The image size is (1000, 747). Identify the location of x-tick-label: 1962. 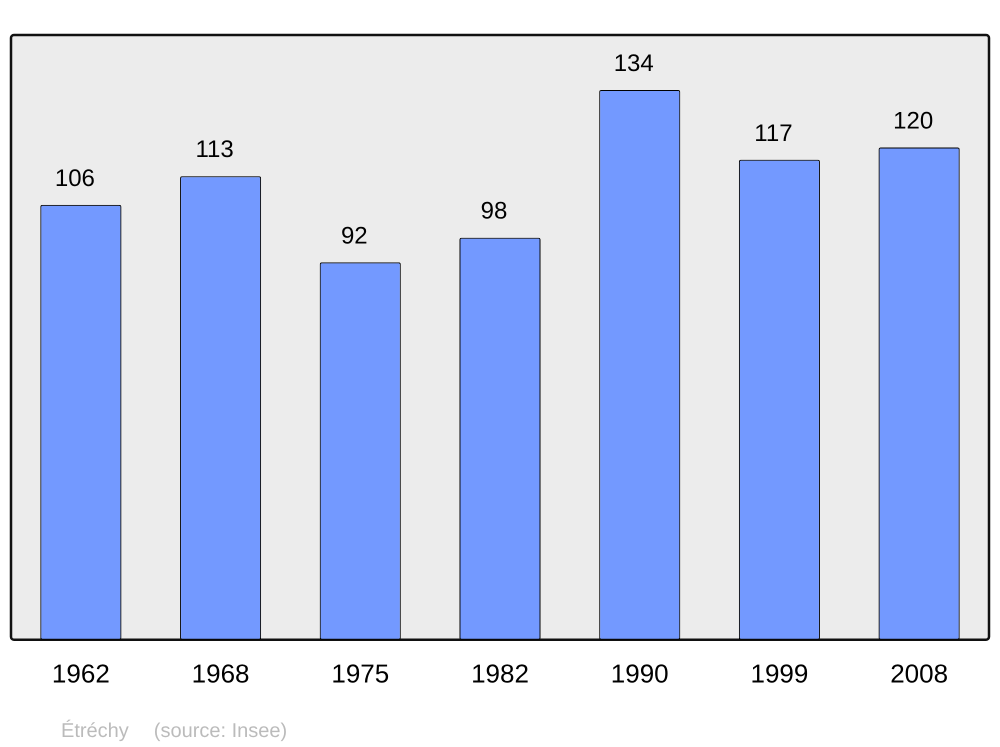
(81, 673).